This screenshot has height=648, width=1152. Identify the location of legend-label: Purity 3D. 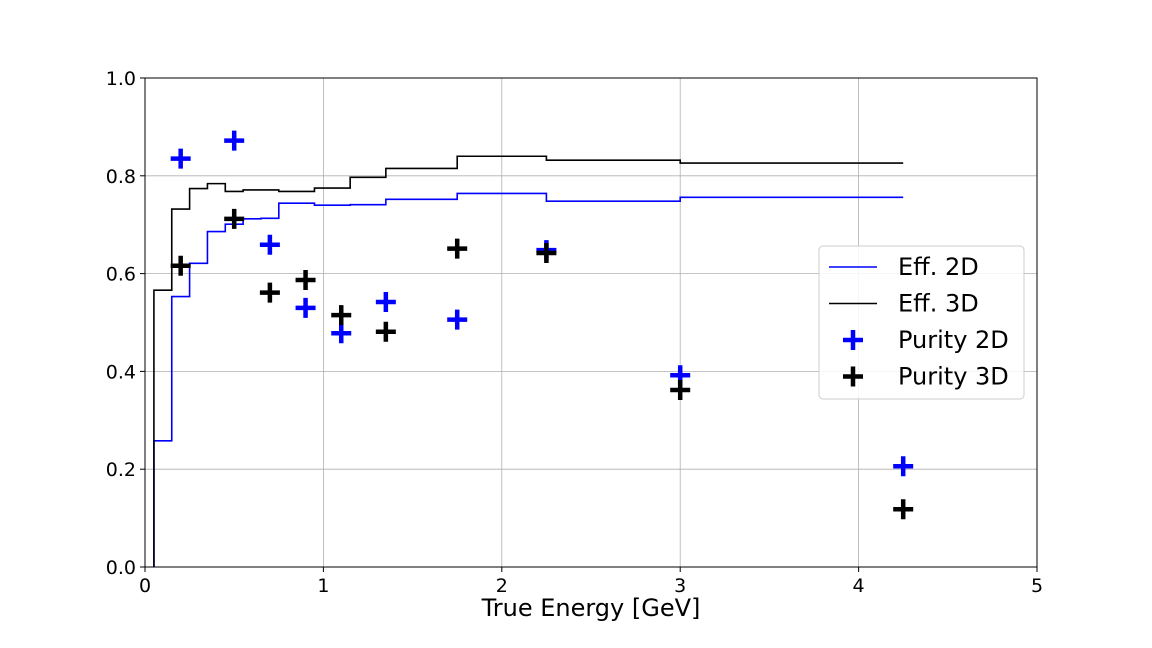
(953, 377).